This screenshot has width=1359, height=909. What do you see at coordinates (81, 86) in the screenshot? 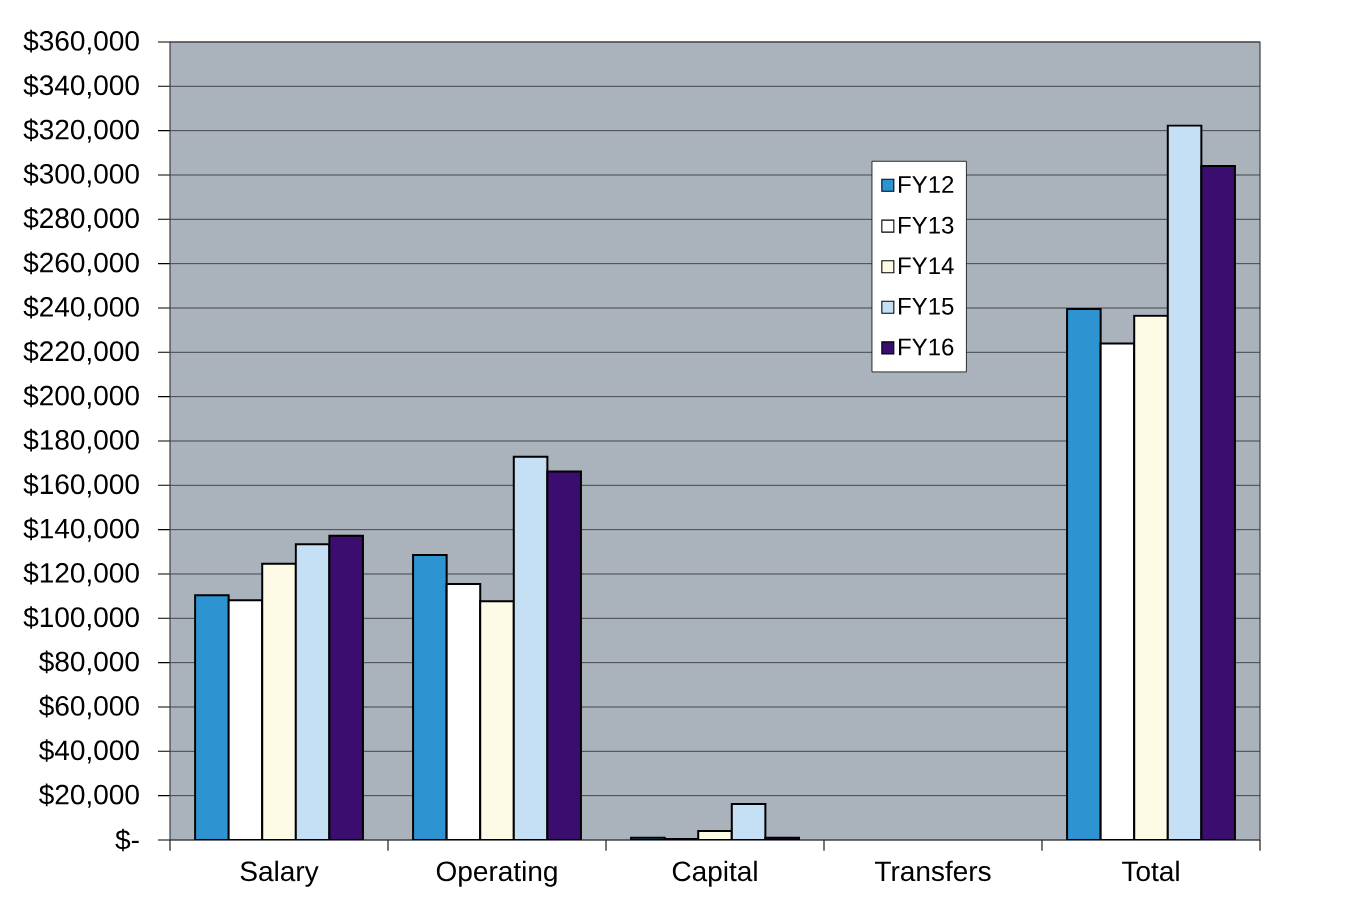
I see `y-tick-label: $340,000` at bounding box center [81, 86].